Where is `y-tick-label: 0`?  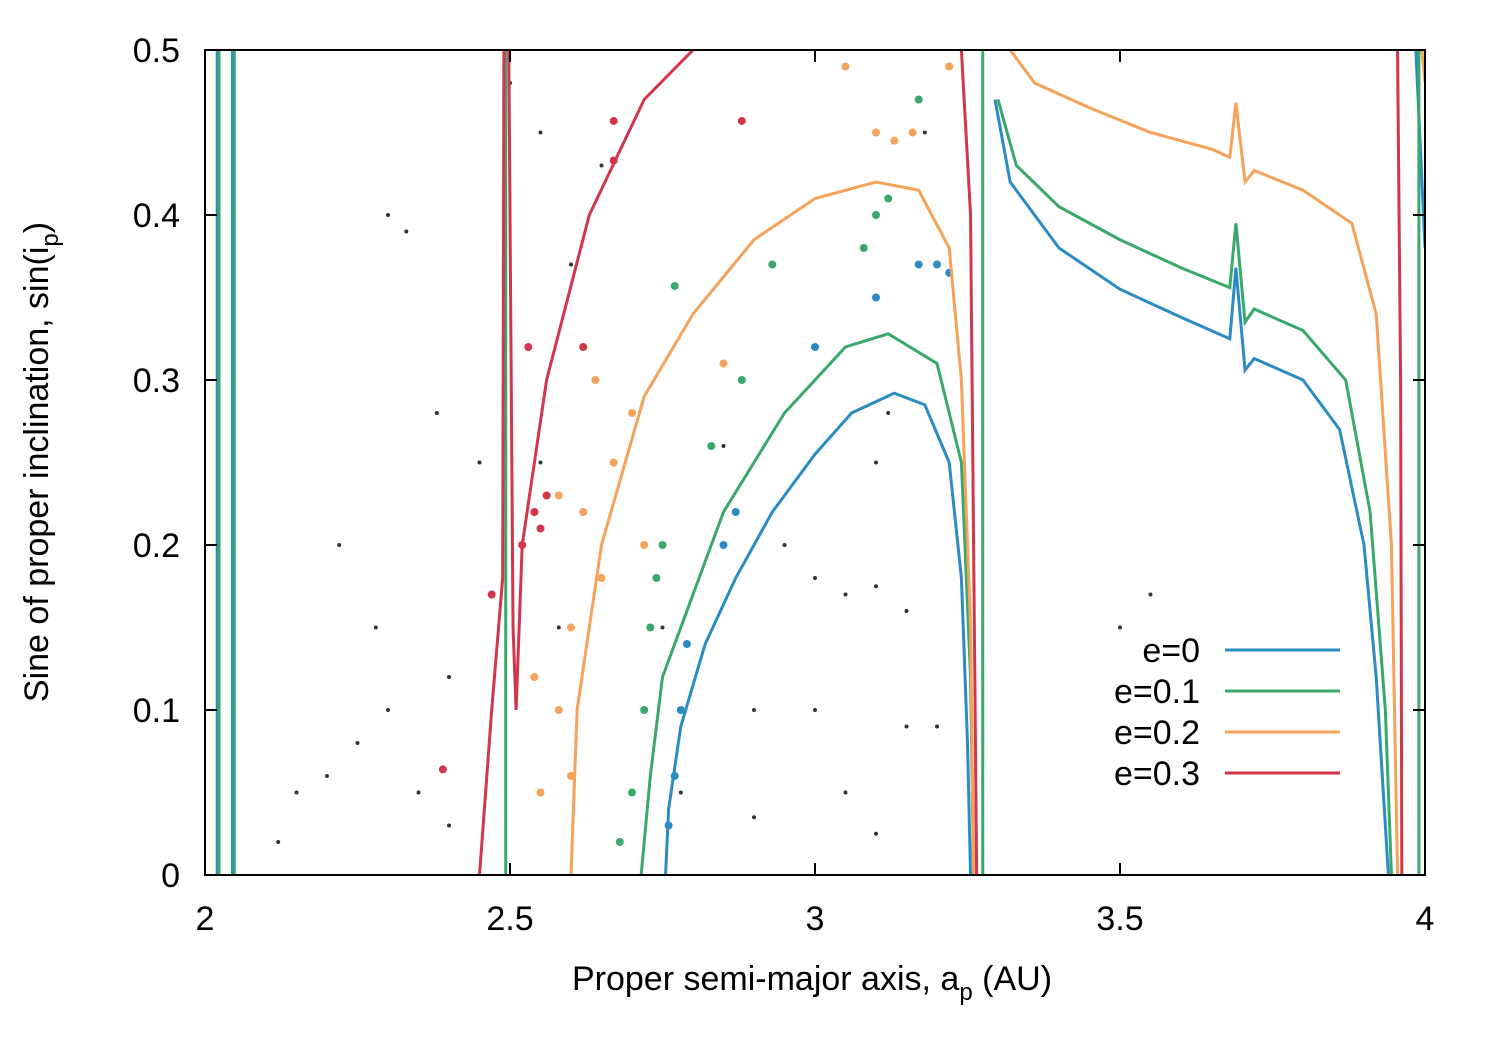 y-tick-label: 0 is located at coordinates (170, 876).